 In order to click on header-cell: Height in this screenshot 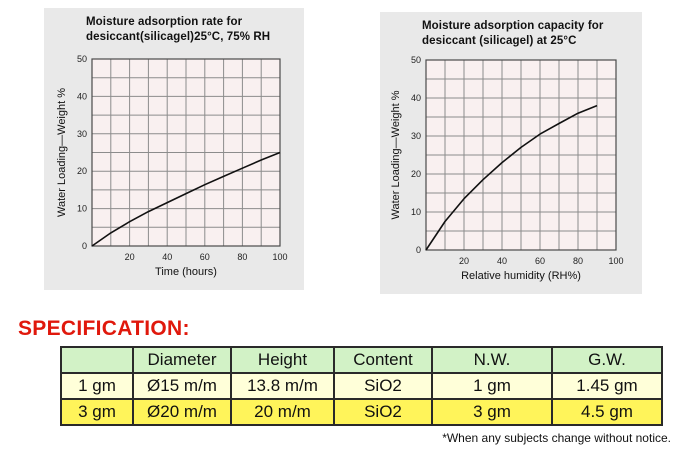, I will do `click(282, 360)`.